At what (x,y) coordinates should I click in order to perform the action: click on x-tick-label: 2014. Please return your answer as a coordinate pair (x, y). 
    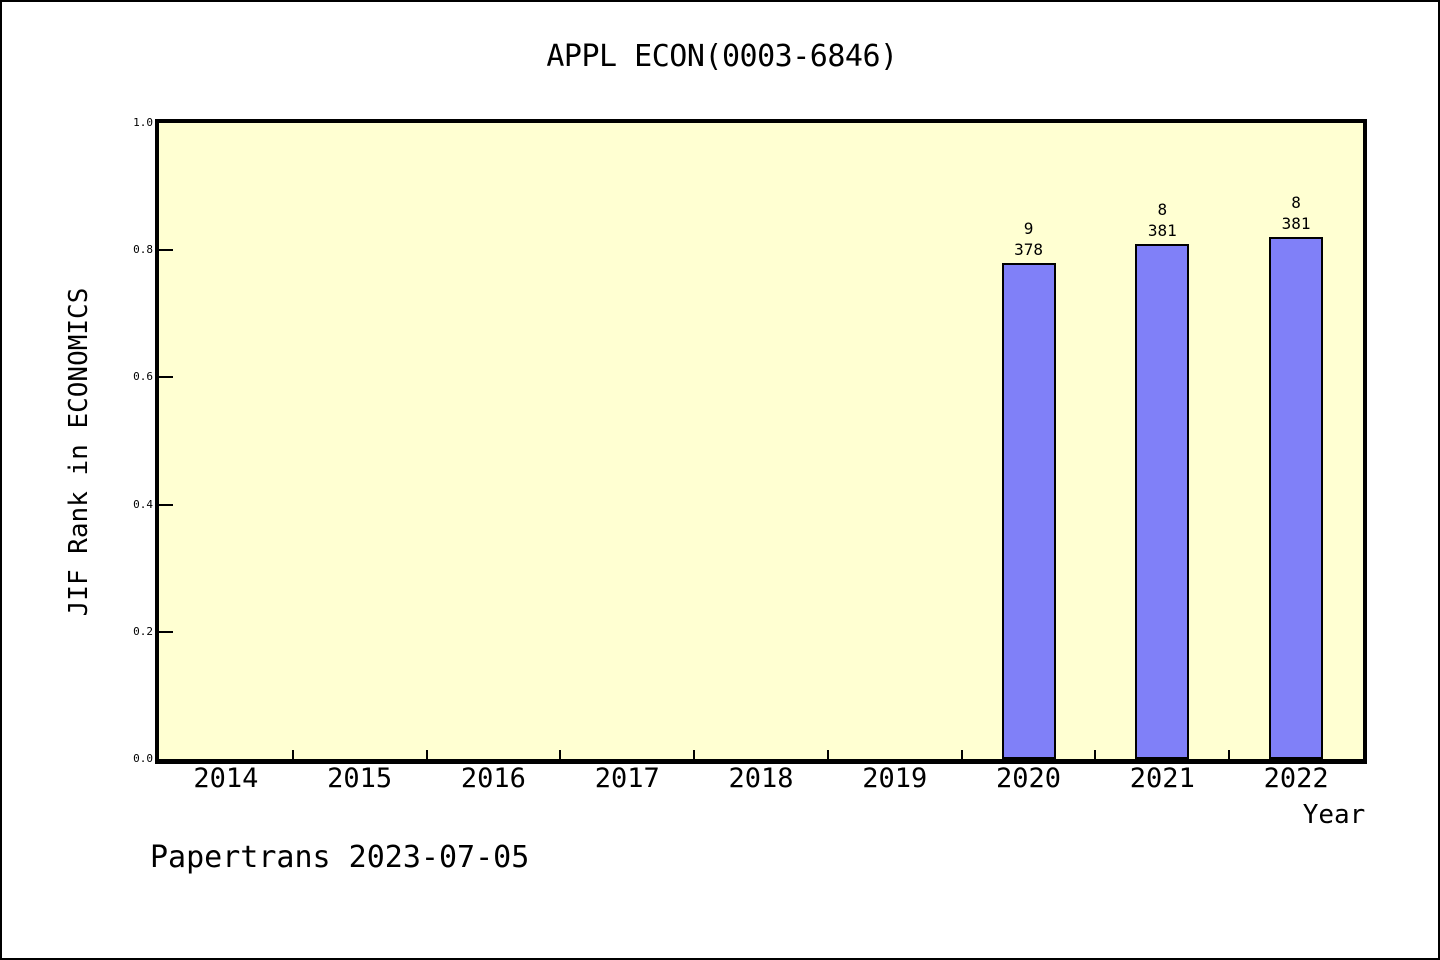
    Looking at the image, I should click on (226, 778).